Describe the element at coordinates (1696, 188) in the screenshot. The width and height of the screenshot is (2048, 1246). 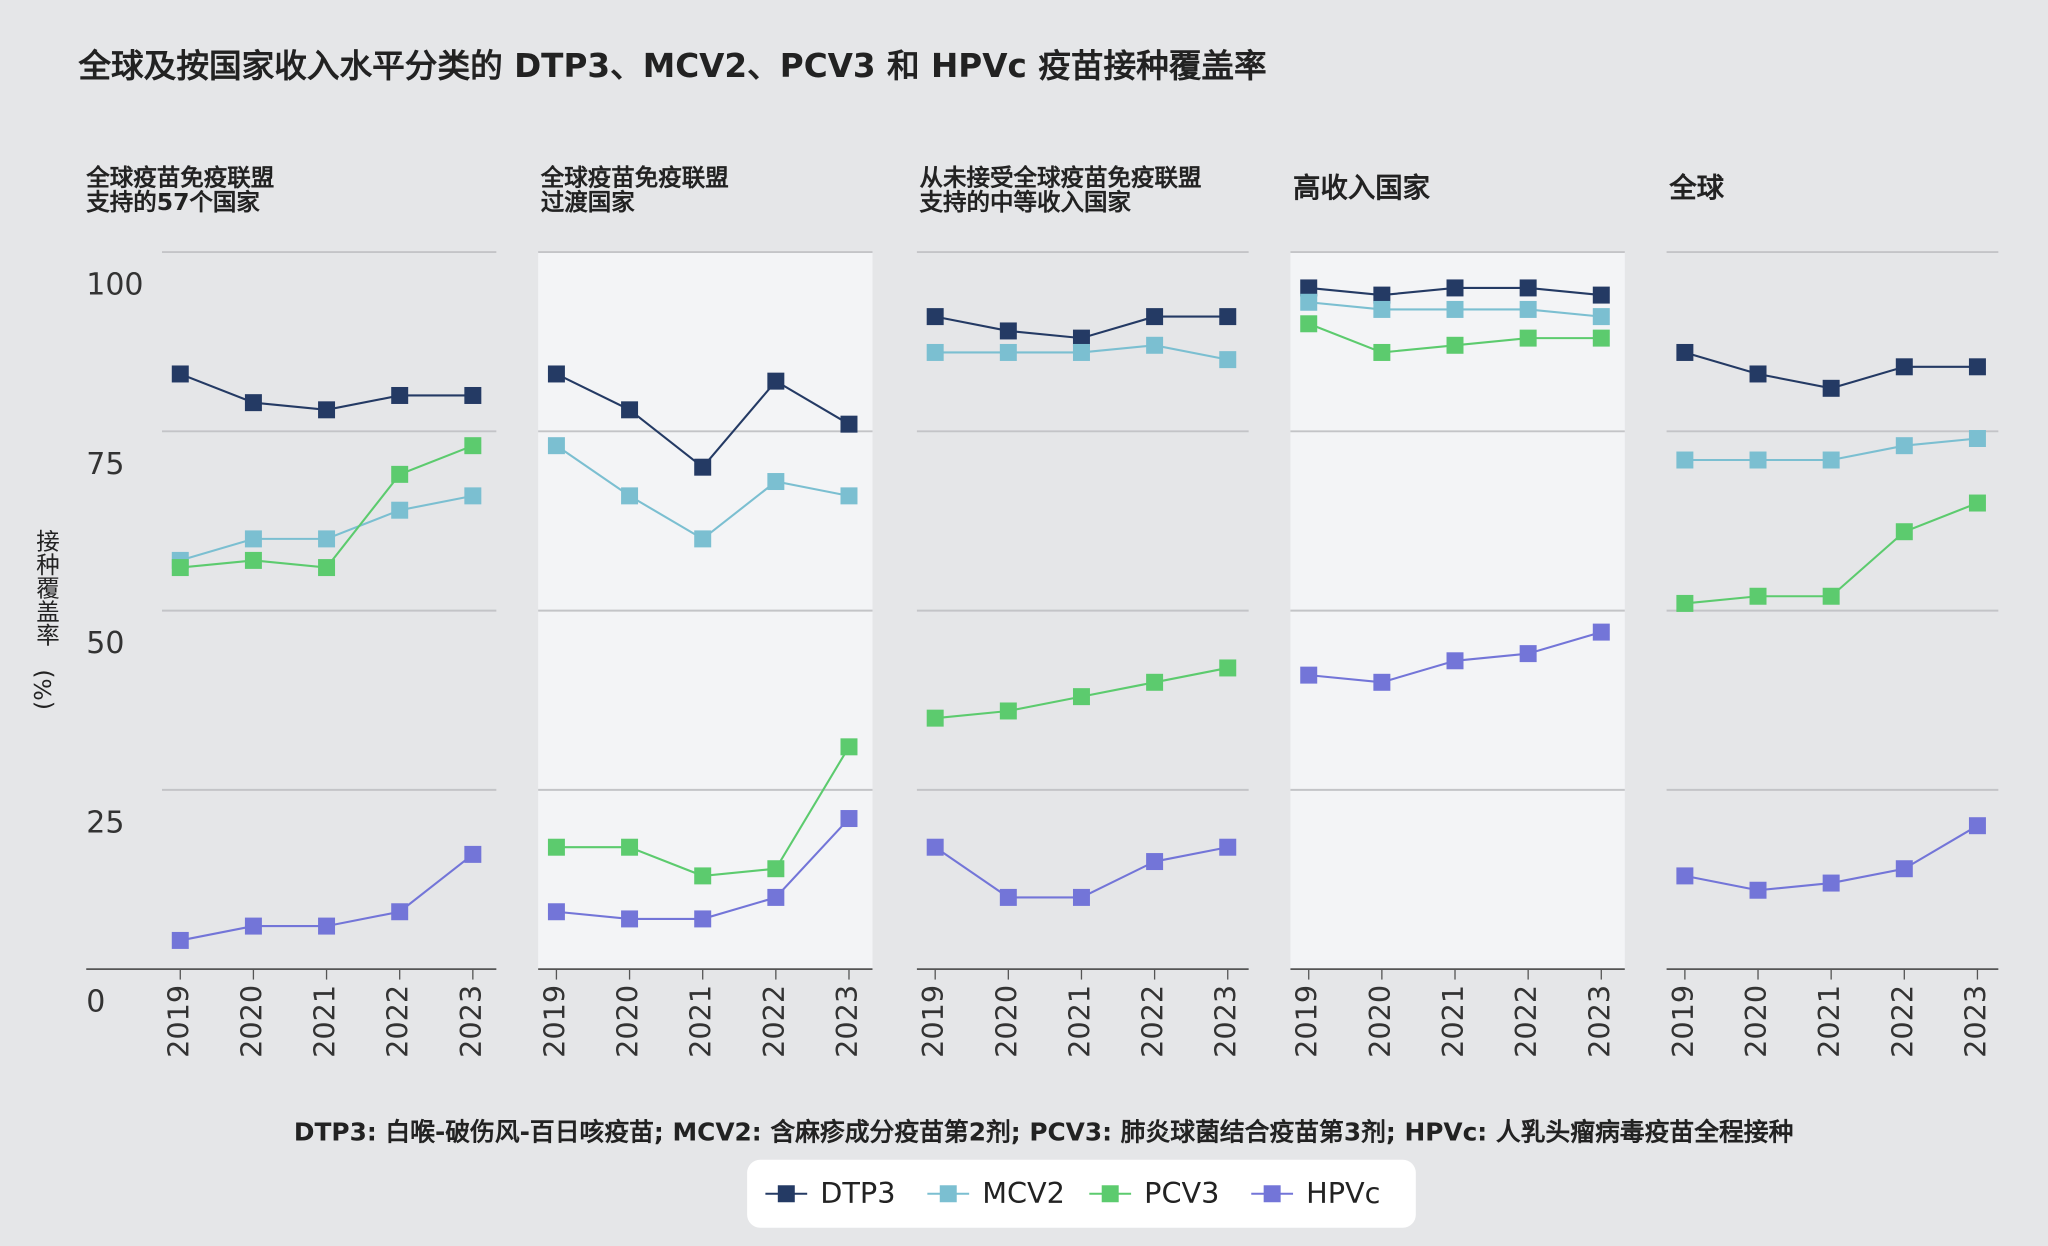
I see `panel-title: 全球` at that location.